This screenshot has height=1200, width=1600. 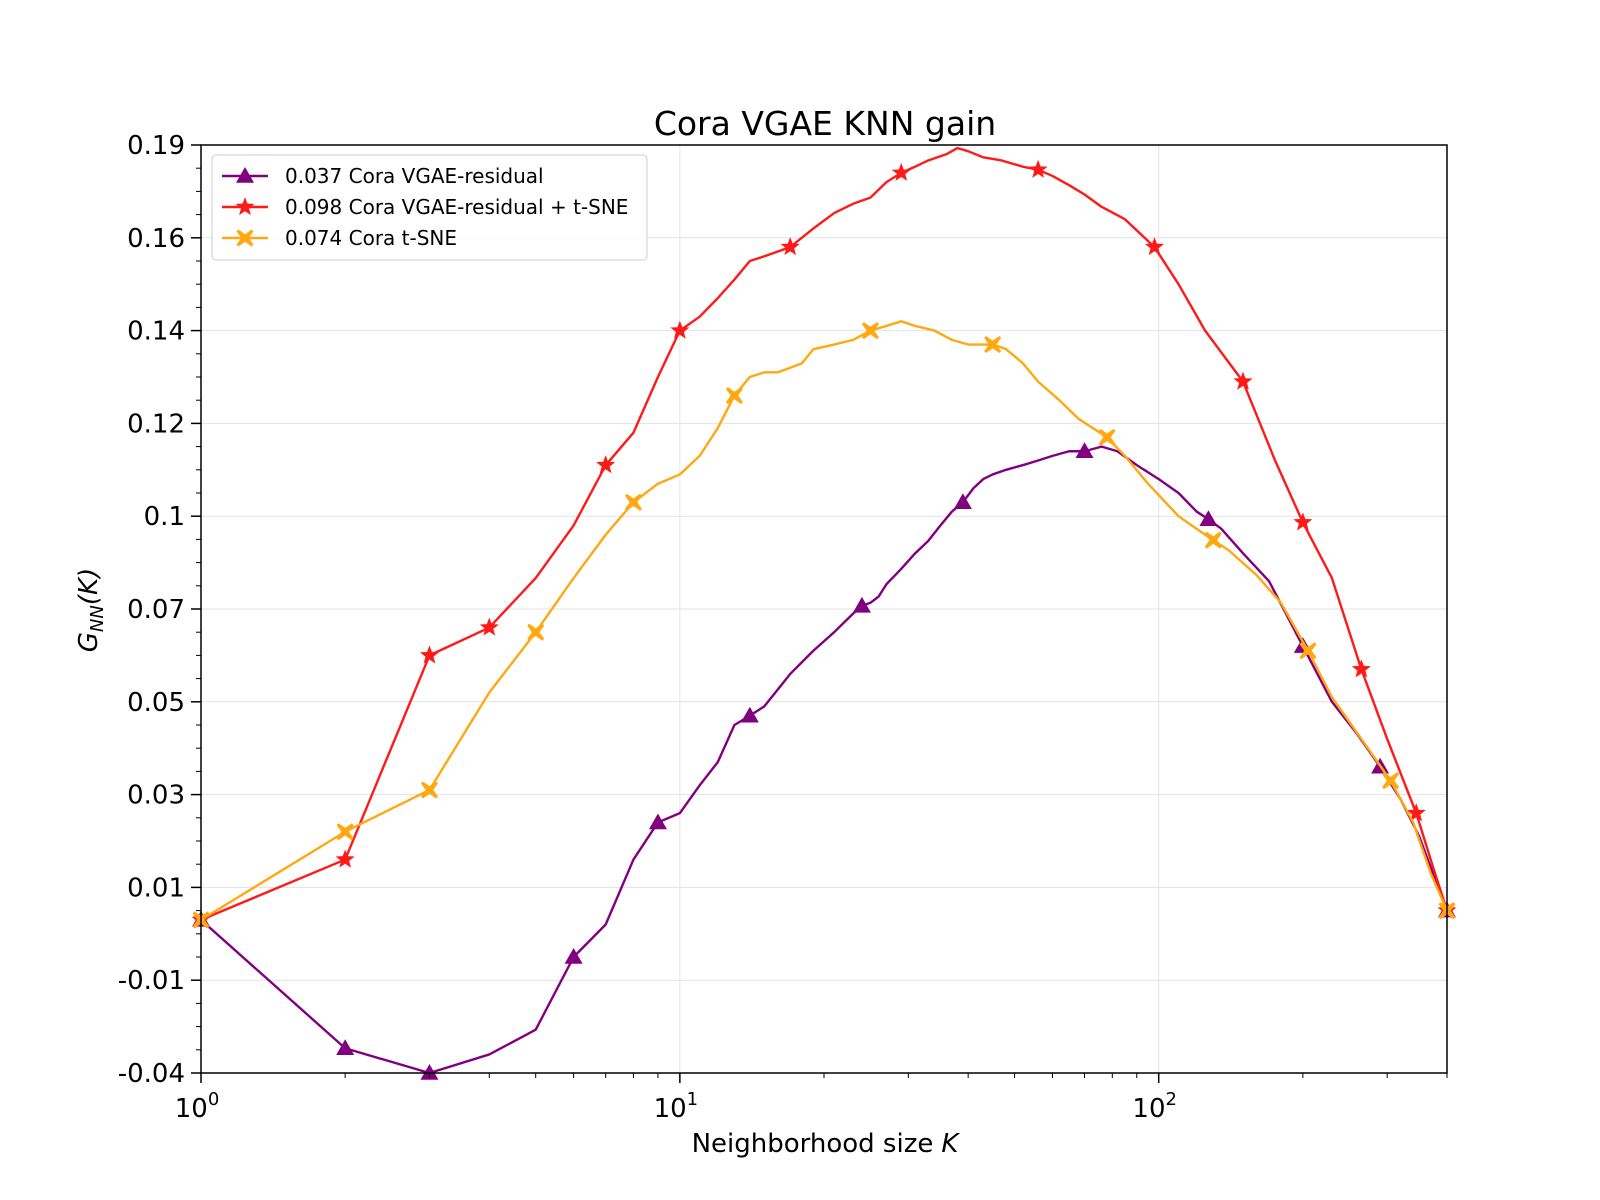 What do you see at coordinates (1154, 1106) in the screenshot?
I see `x-tick-label: 10²` at bounding box center [1154, 1106].